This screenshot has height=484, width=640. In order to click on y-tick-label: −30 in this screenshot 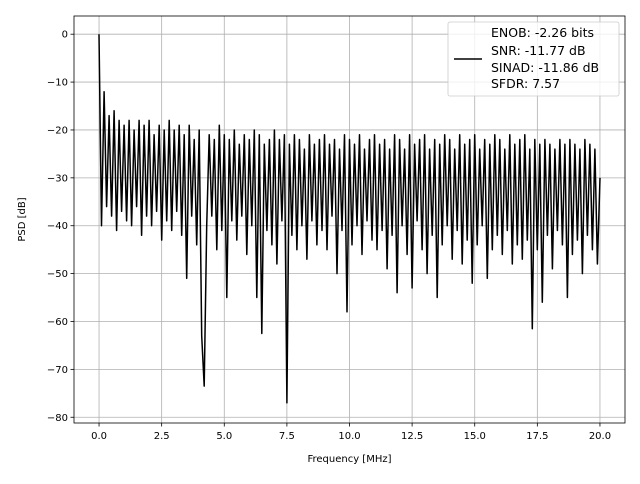, I will do `click(57, 178)`.